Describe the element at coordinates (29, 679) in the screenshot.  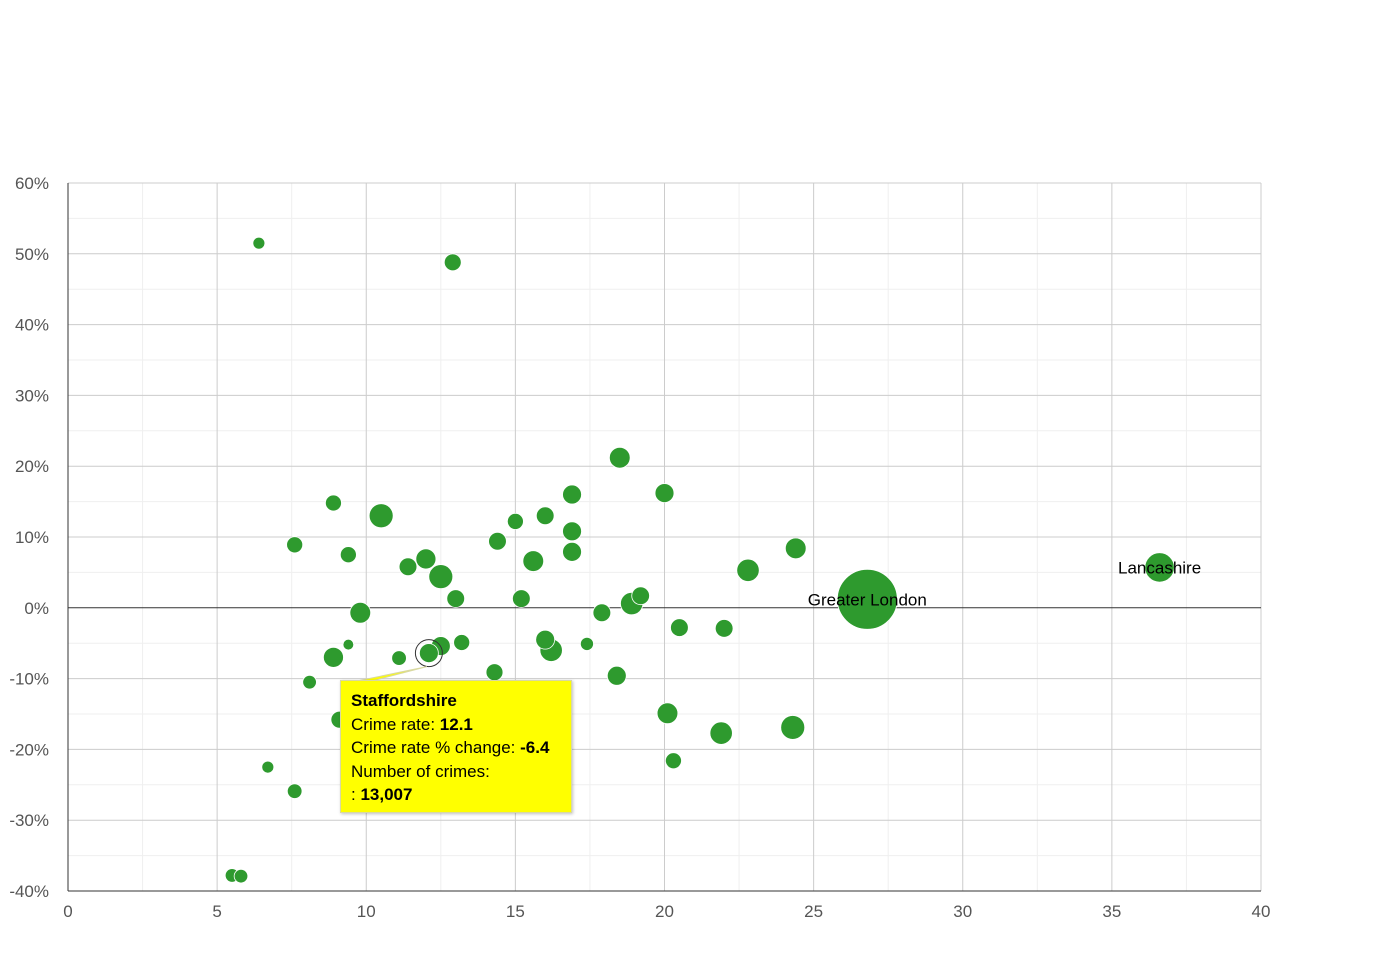
I see `y-tick-label: -10%` at that location.